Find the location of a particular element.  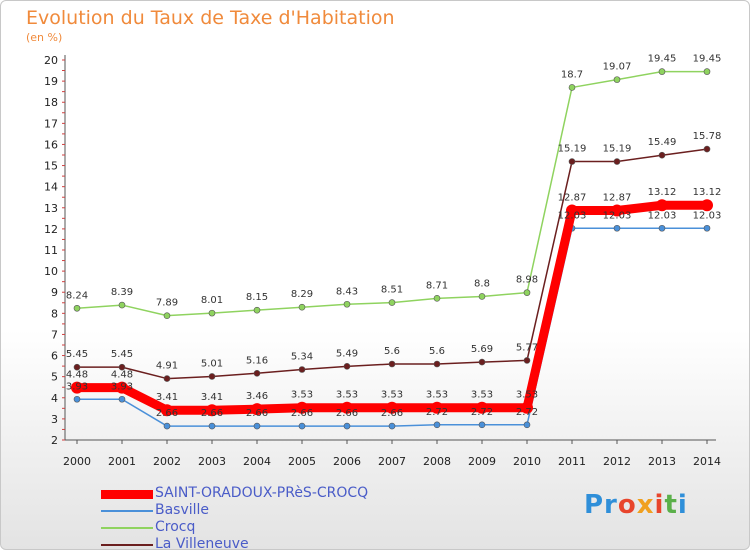

x-tick-label: 2005 is located at coordinates (302, 461).